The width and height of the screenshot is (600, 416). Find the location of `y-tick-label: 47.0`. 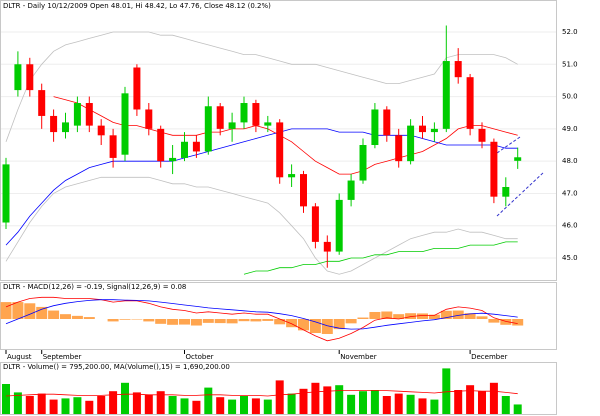

y-tick-label: 47.0 is located at coordinates (570, 193).